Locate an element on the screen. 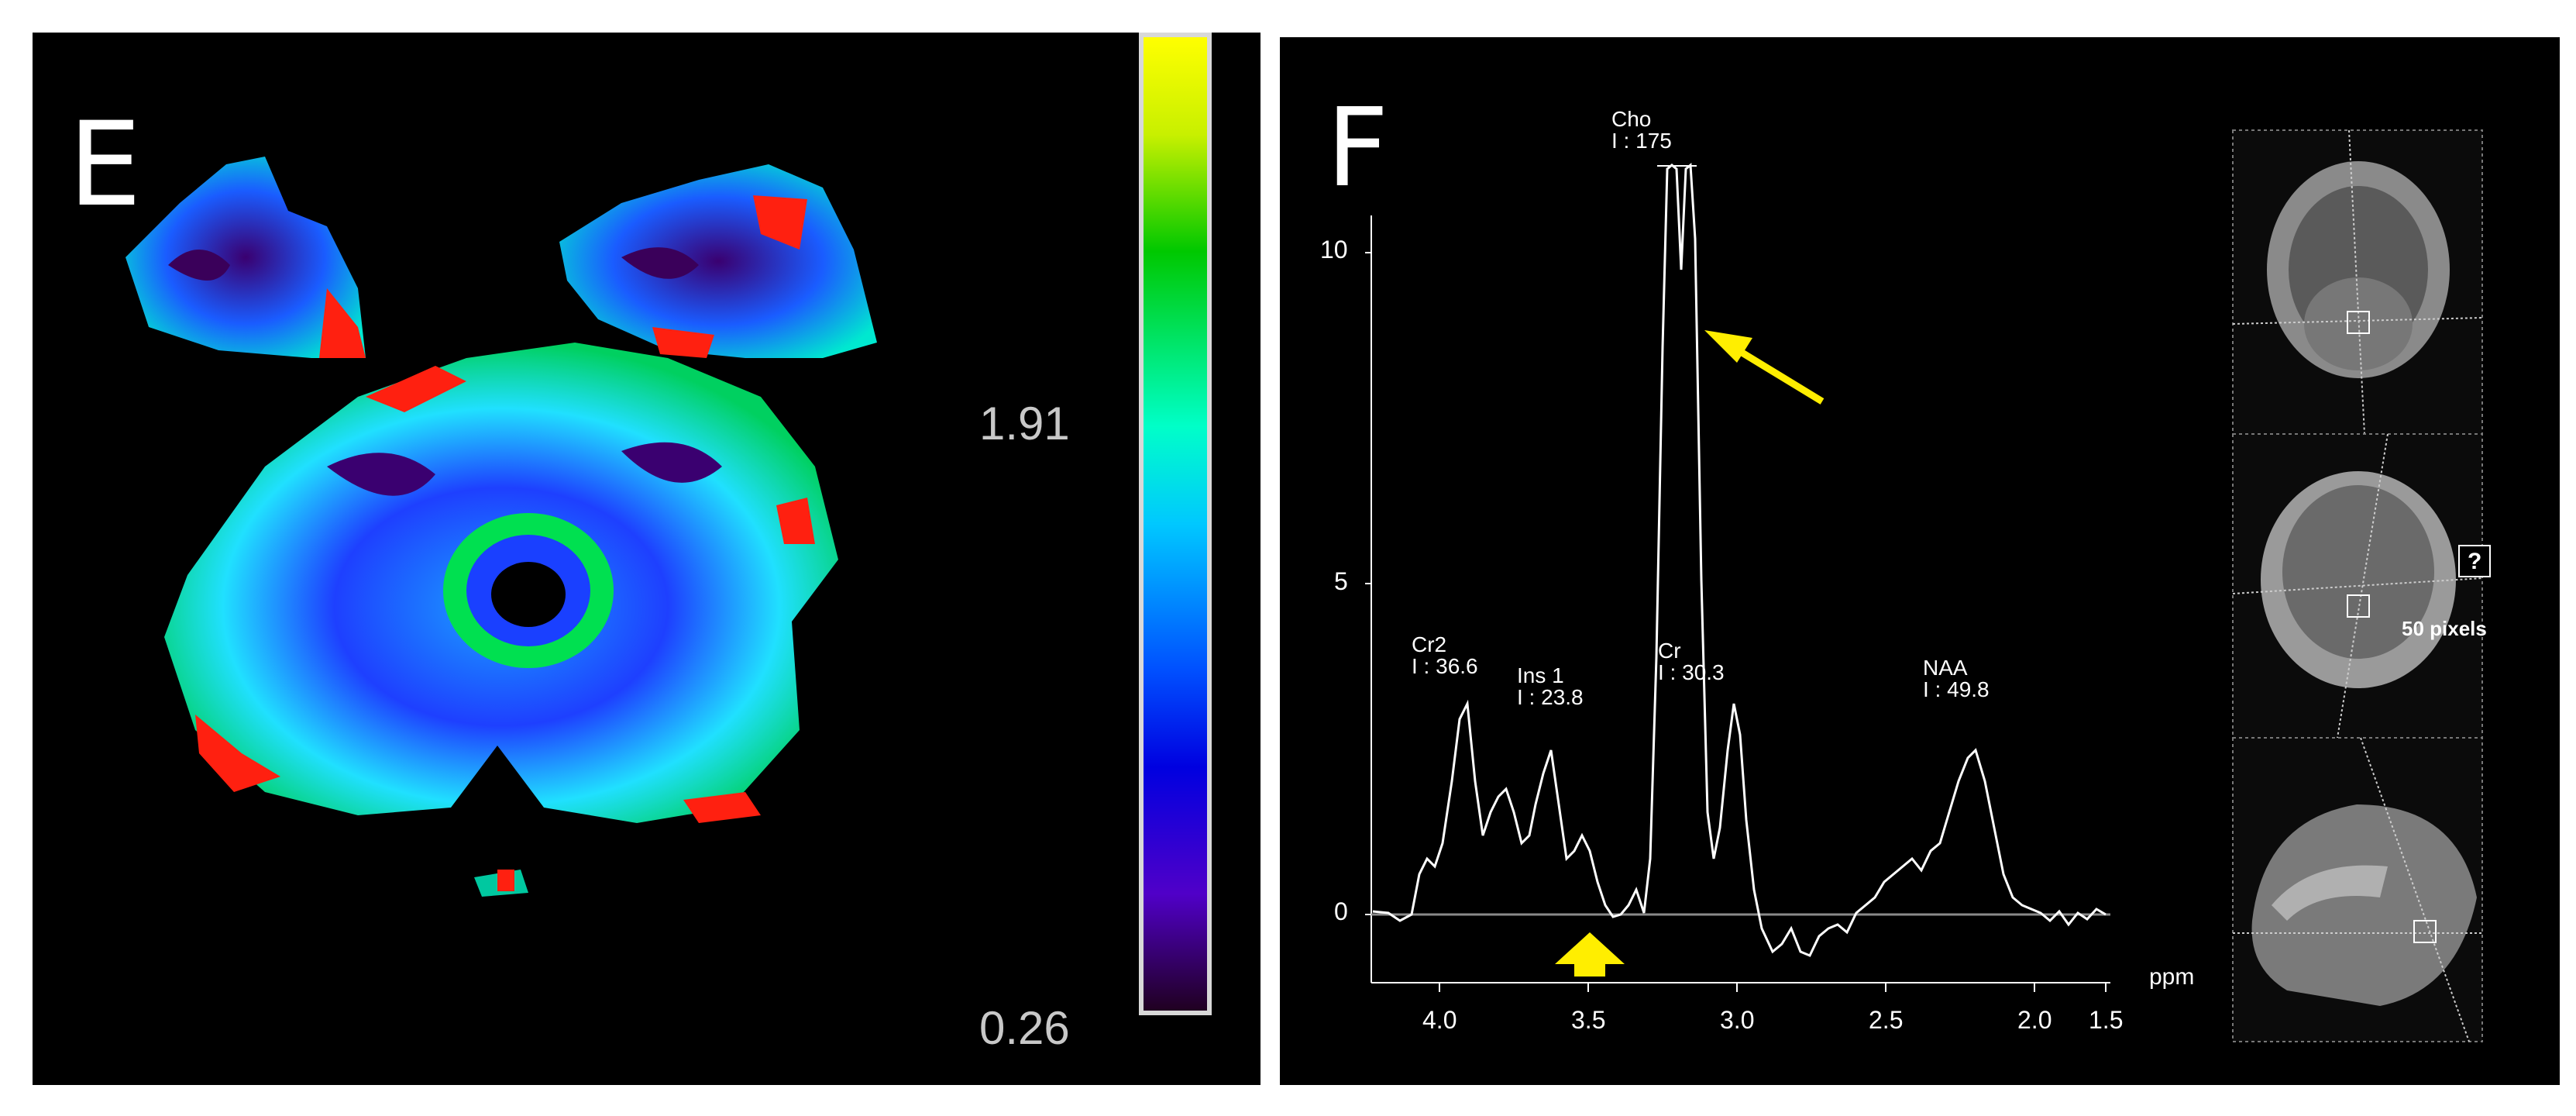 The height and width of the screenshot is (1116, 2576). x-tick-label: 1.5 is located at coordinates (2106, 1020).